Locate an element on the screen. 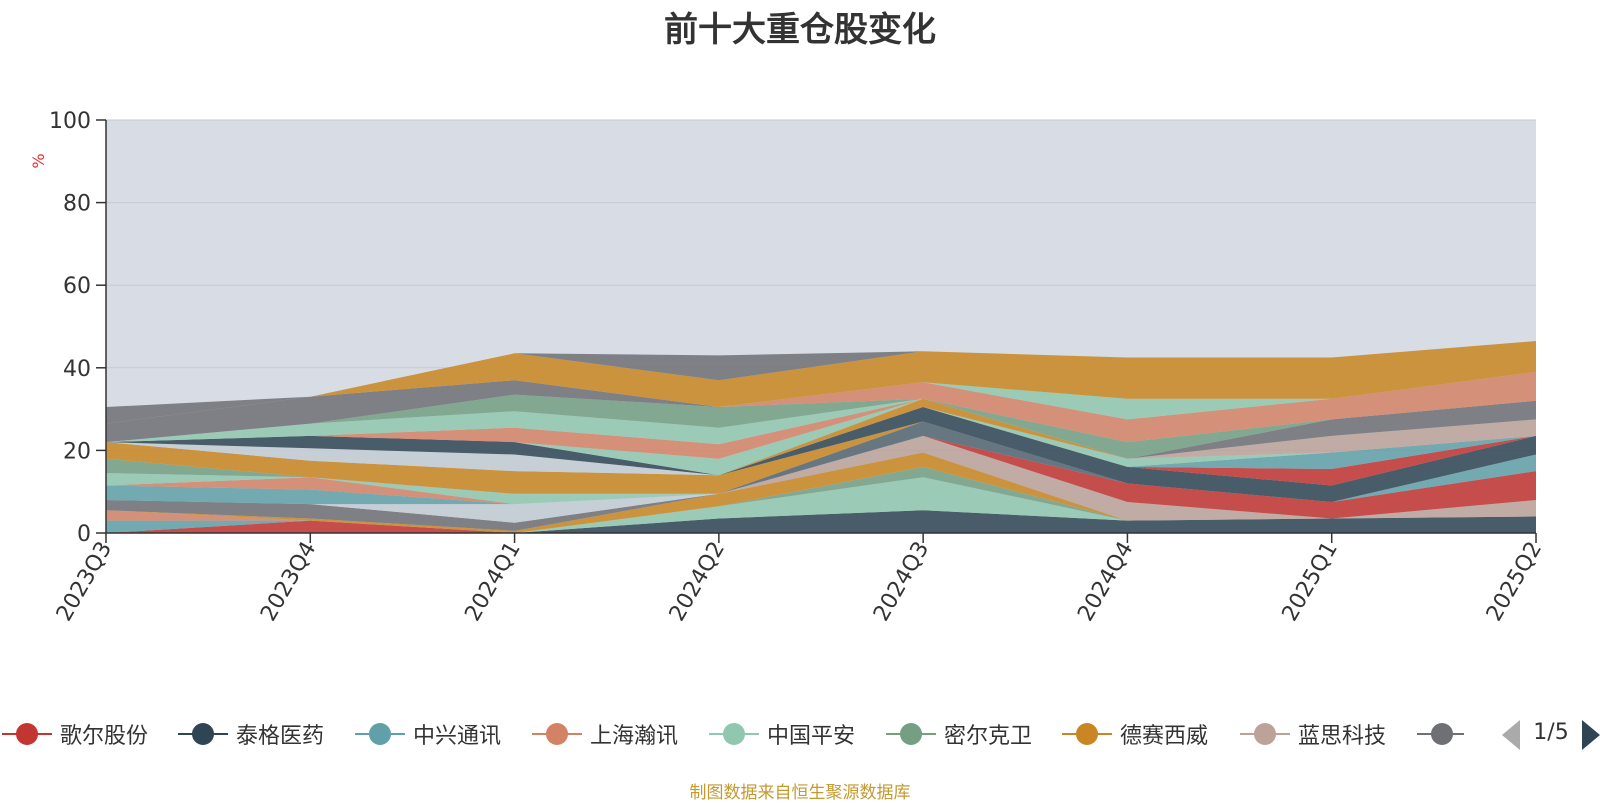  y-tick-label: 80 is located at coordinates (77, 204).